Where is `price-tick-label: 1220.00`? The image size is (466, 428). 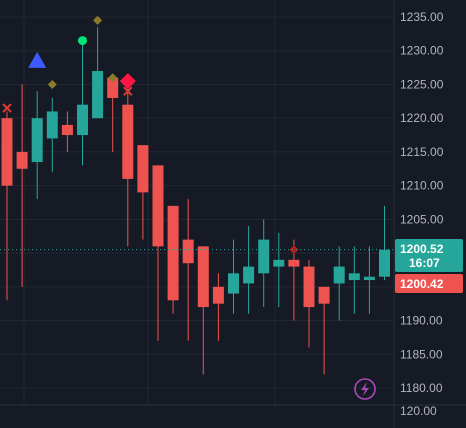
price-tick-label: 1220.00 is located at coordinates (422, 118).